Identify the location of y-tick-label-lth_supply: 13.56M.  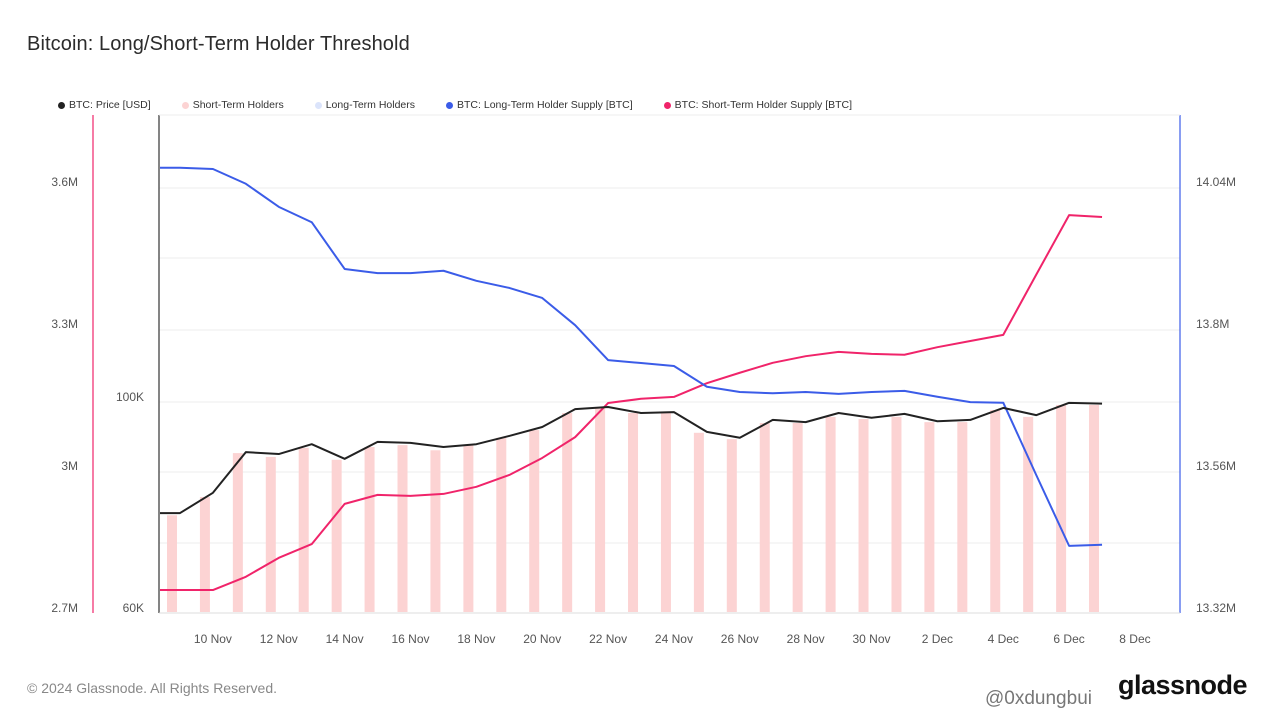
(1216, 466).